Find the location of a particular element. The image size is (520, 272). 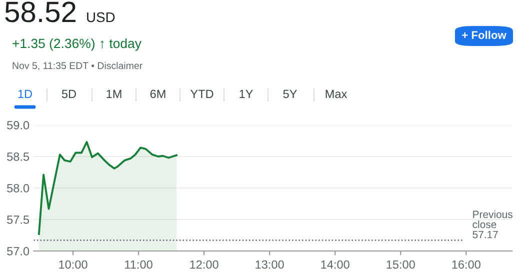

x-tick-label: 14:00 is located at coordinates (335, 264).